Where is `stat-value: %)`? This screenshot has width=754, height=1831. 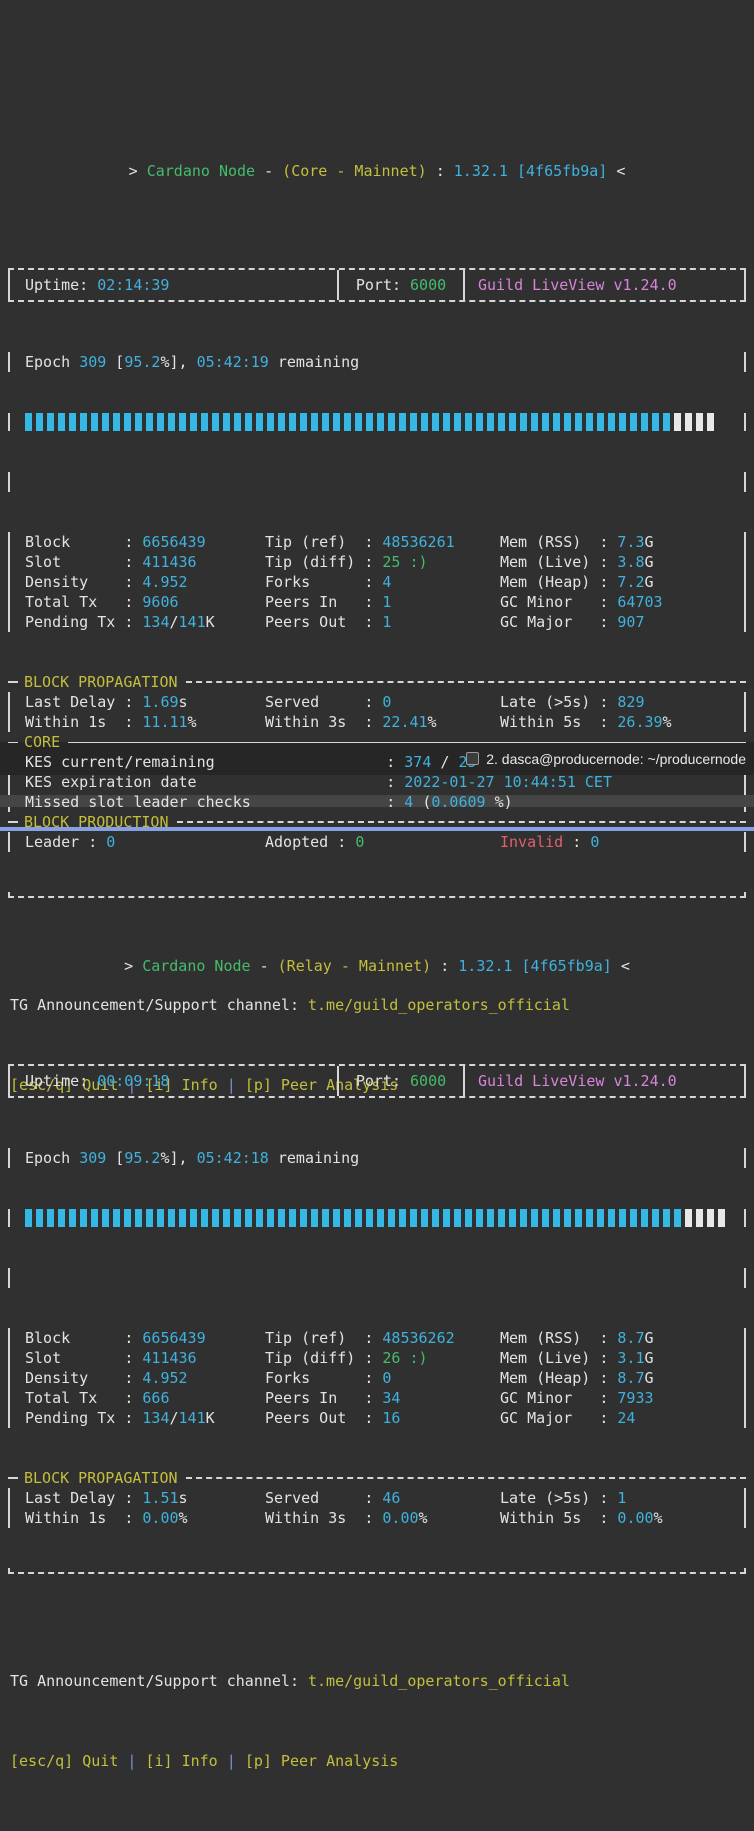 stat-value: %) is located at coordinates (499, 802).